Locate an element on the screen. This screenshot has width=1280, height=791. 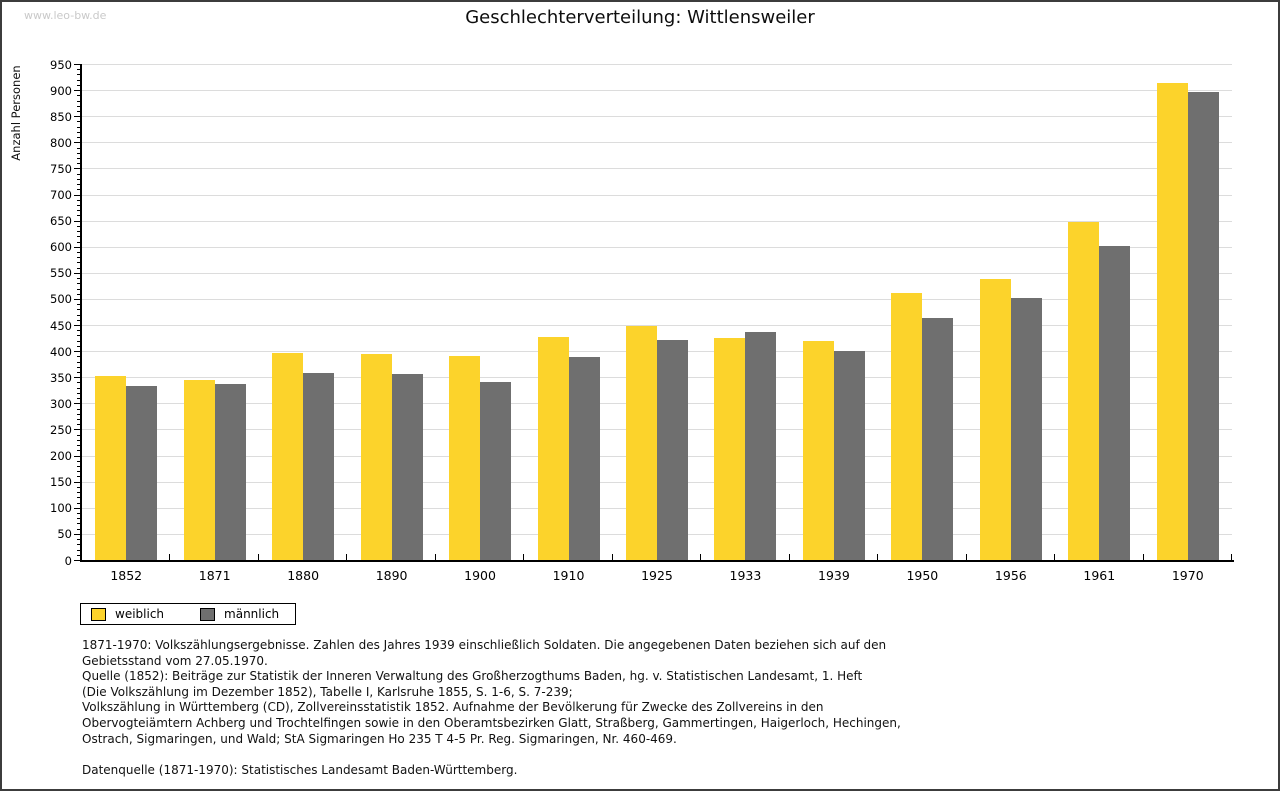
bar-weiblich-1933 is located at coordinates (730, 449).